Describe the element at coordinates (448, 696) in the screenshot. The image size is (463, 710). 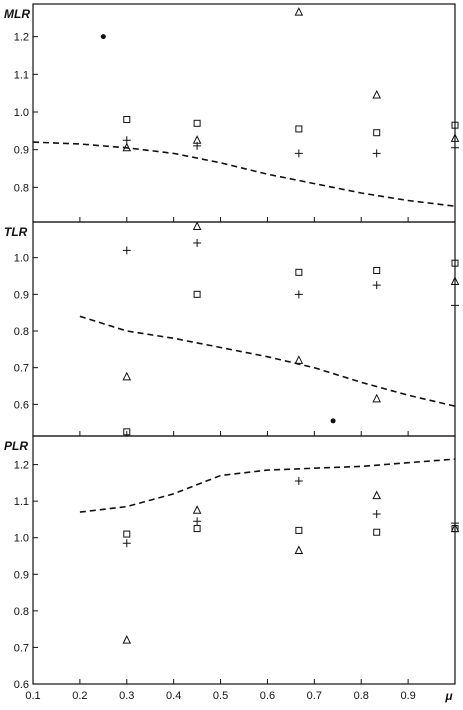
I see `x-axis-label: μ` at that location.